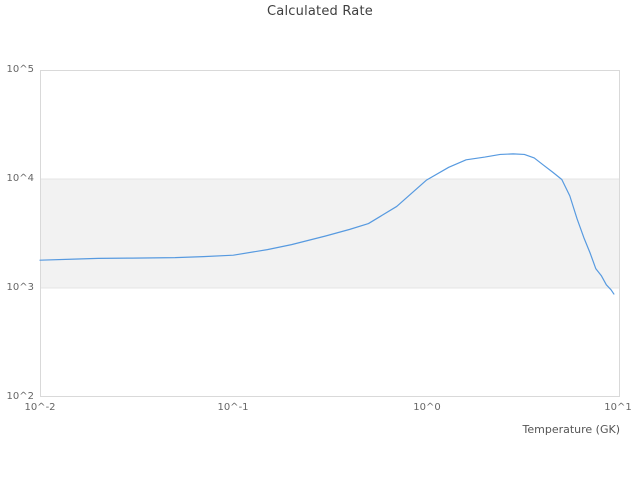 The image size is (640, 480). Describe the element at coordinates (427, 407) in the screenshot. I see `x-tick-label-1e0: 10^0` at that location.